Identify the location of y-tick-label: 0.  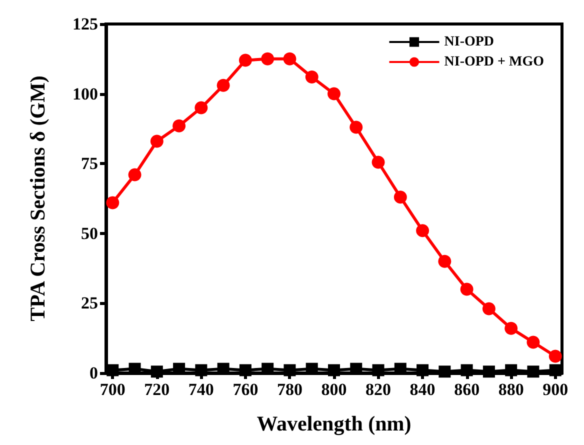
(94, 373).